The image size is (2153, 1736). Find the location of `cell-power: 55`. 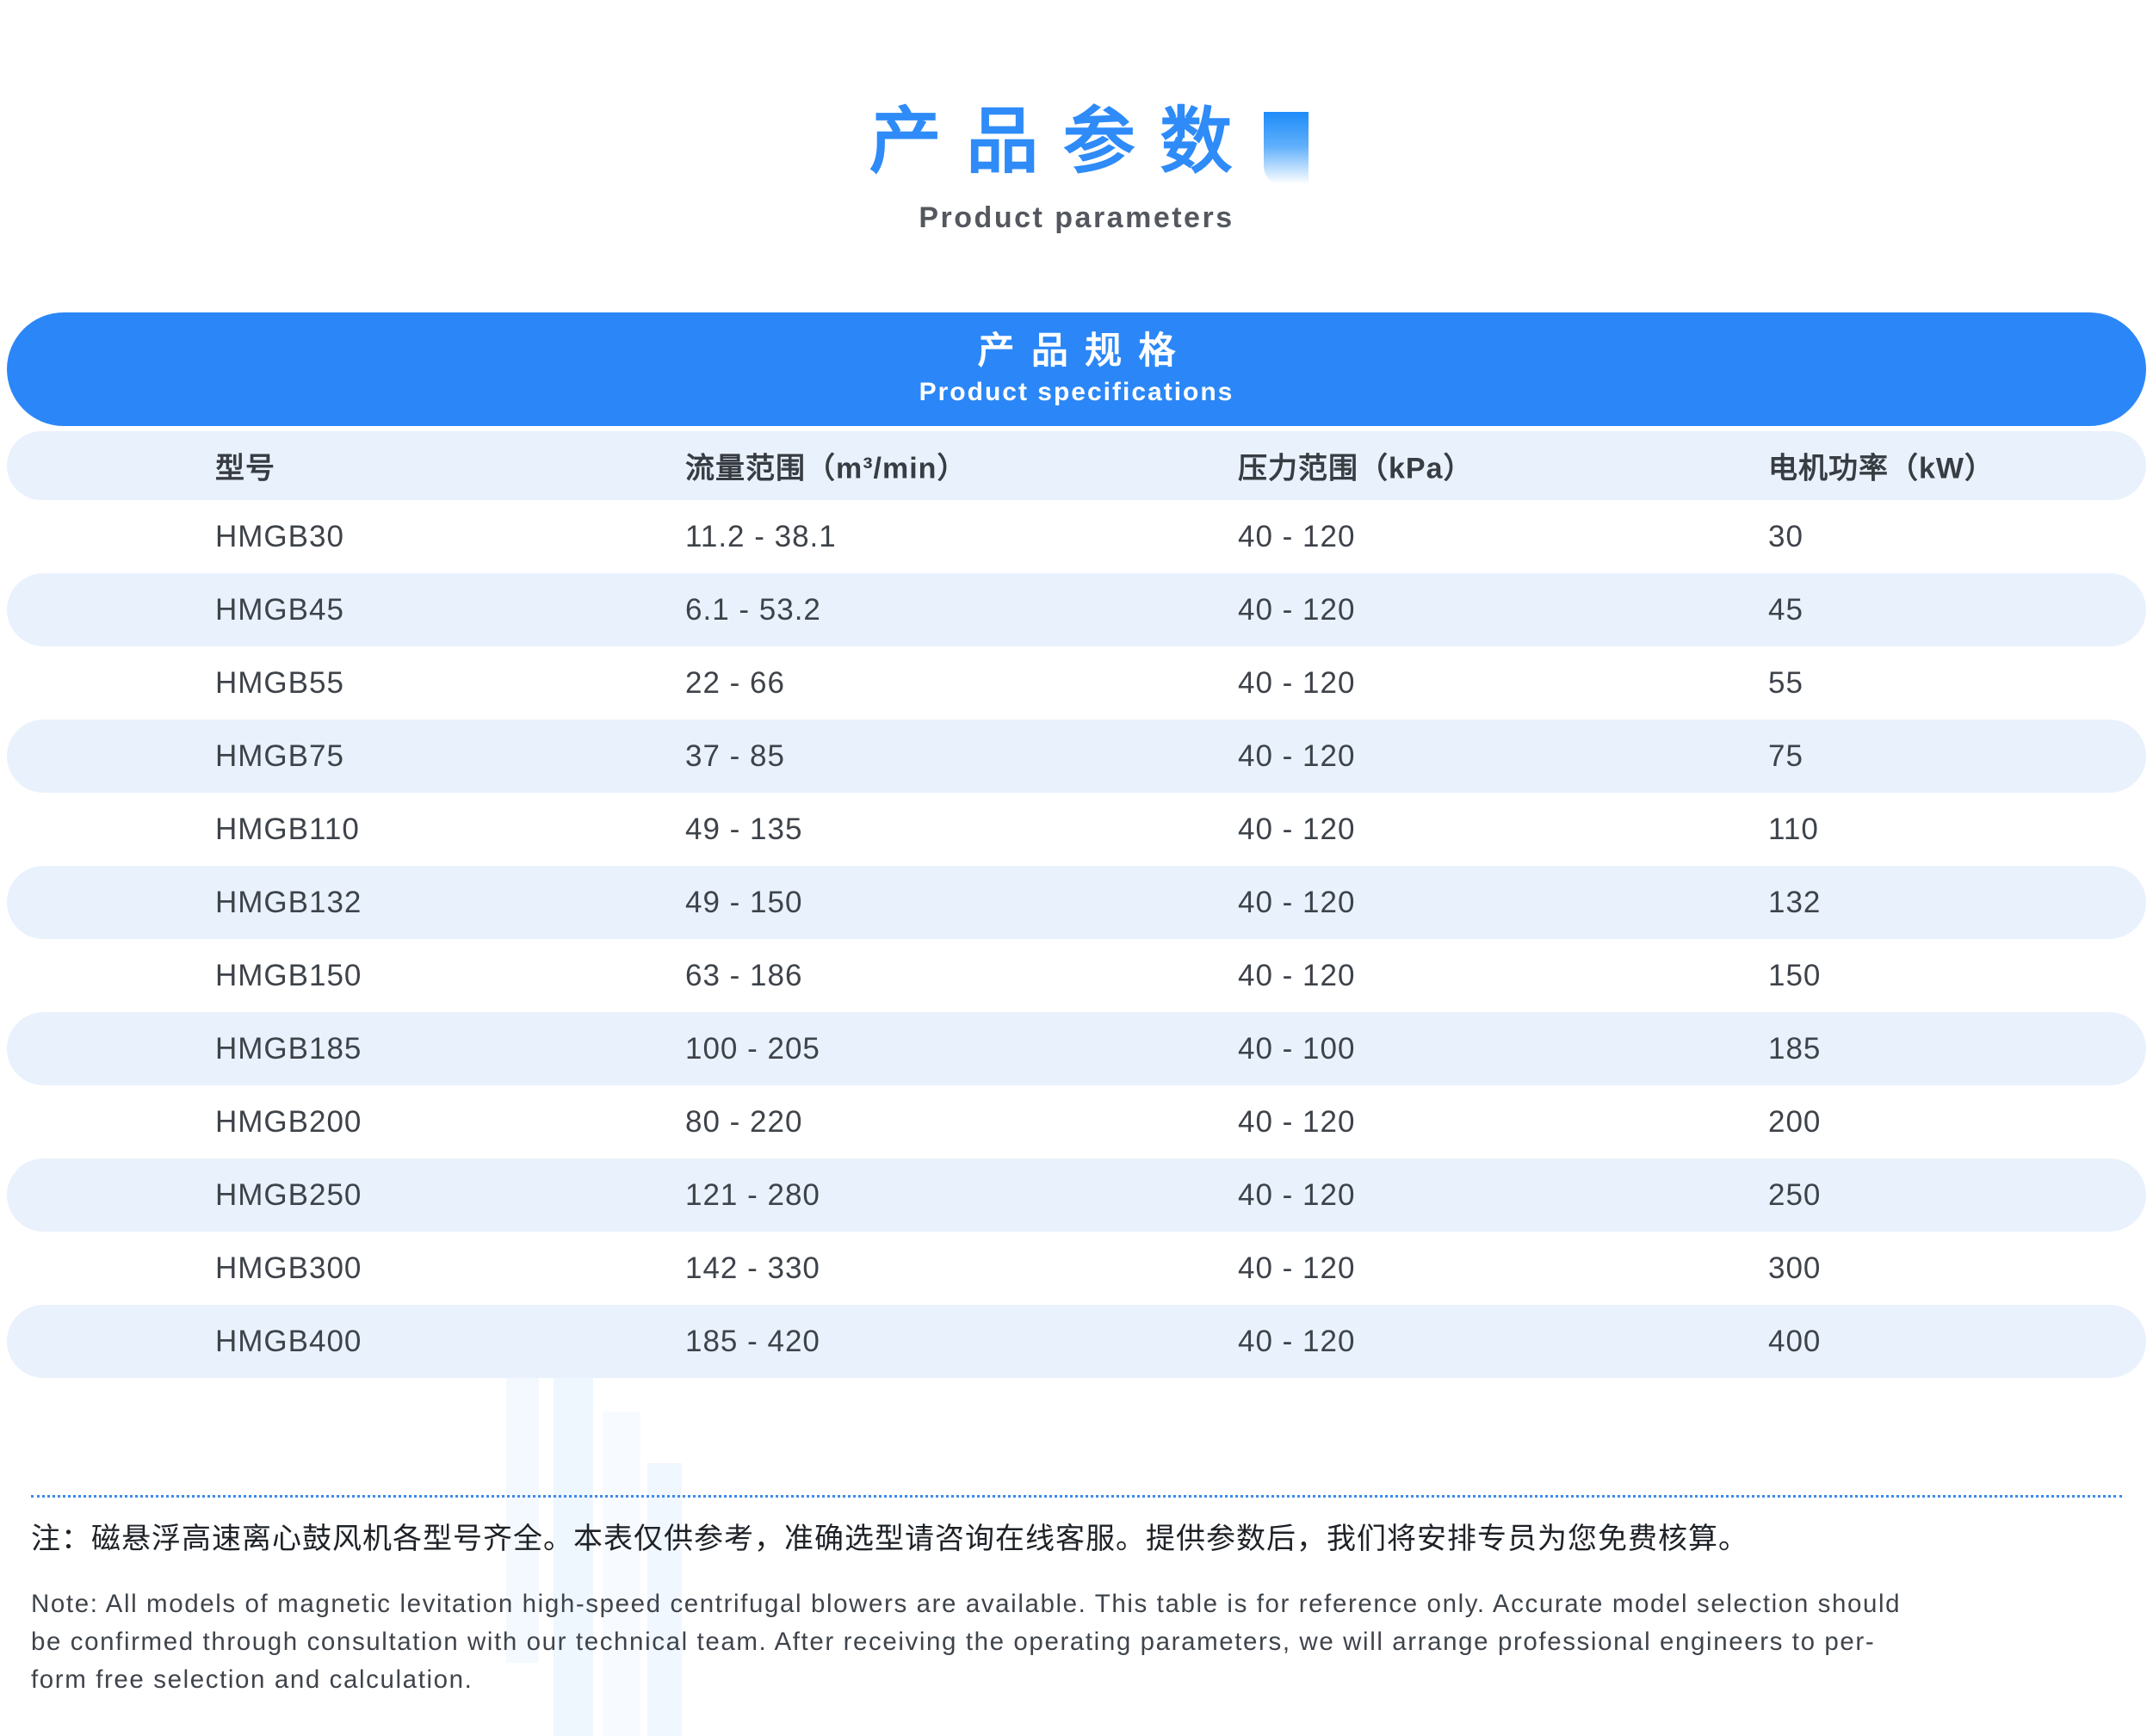

cell-power: 55 is located at coordinates (1785, 682).